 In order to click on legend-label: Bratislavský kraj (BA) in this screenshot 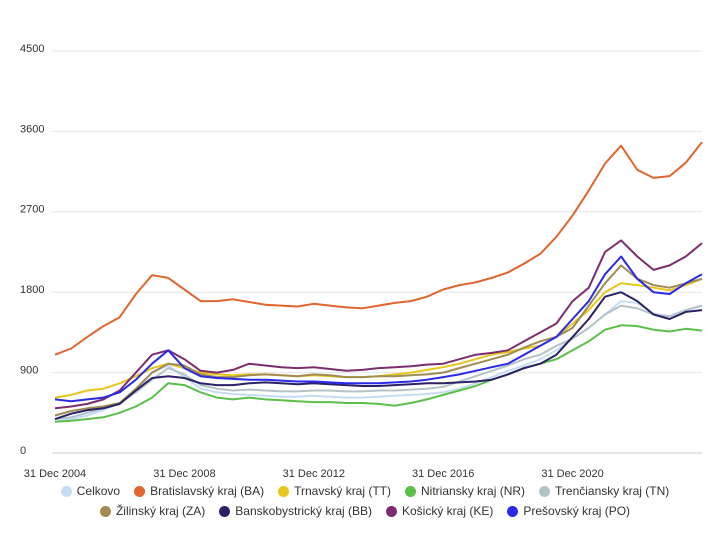, I will do `click(207, 491)`.